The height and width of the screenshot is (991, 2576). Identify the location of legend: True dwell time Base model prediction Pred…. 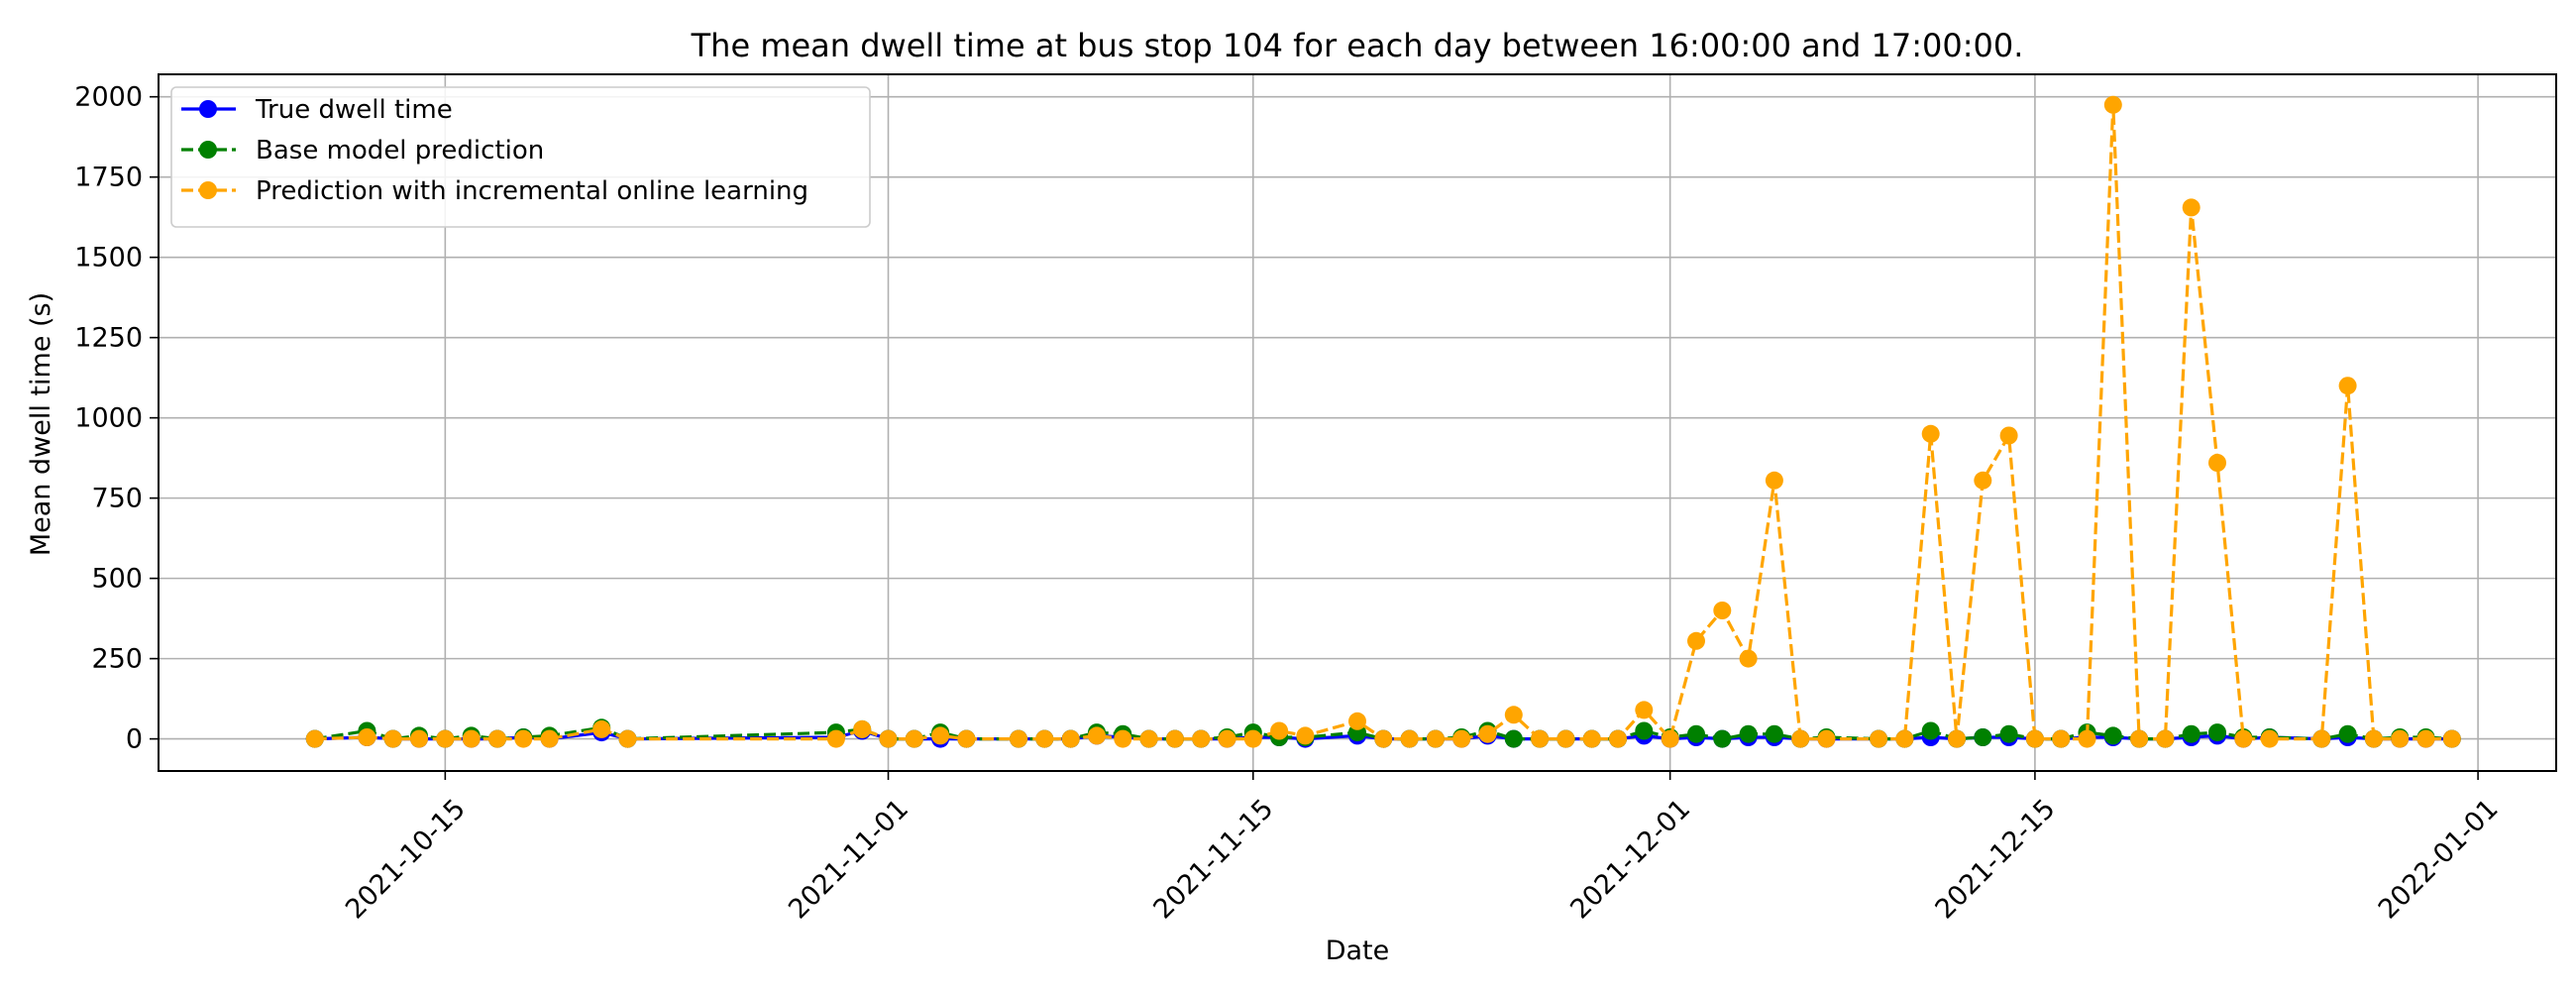
(520, 157).